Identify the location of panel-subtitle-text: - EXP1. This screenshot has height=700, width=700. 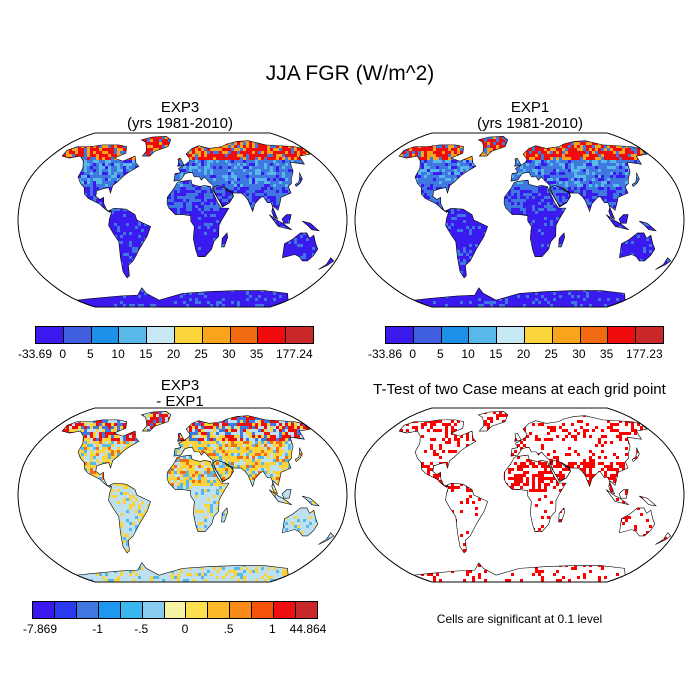
(180, 402).